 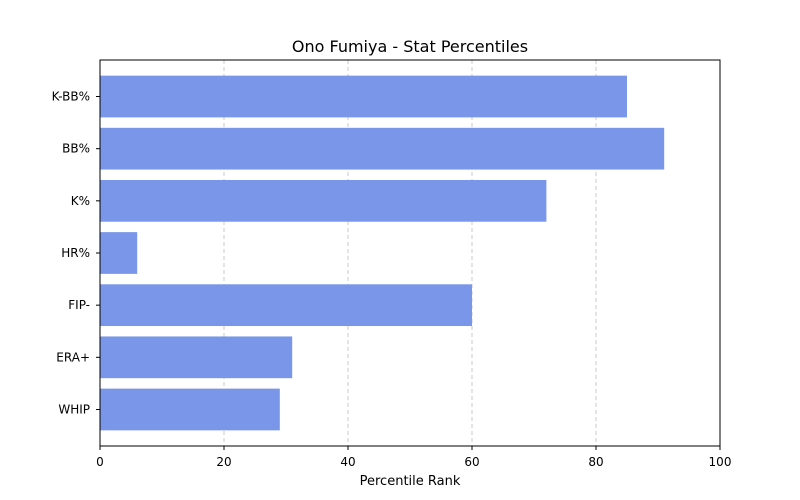 I want to click on bar-hr-, so click(x=119, y=253).